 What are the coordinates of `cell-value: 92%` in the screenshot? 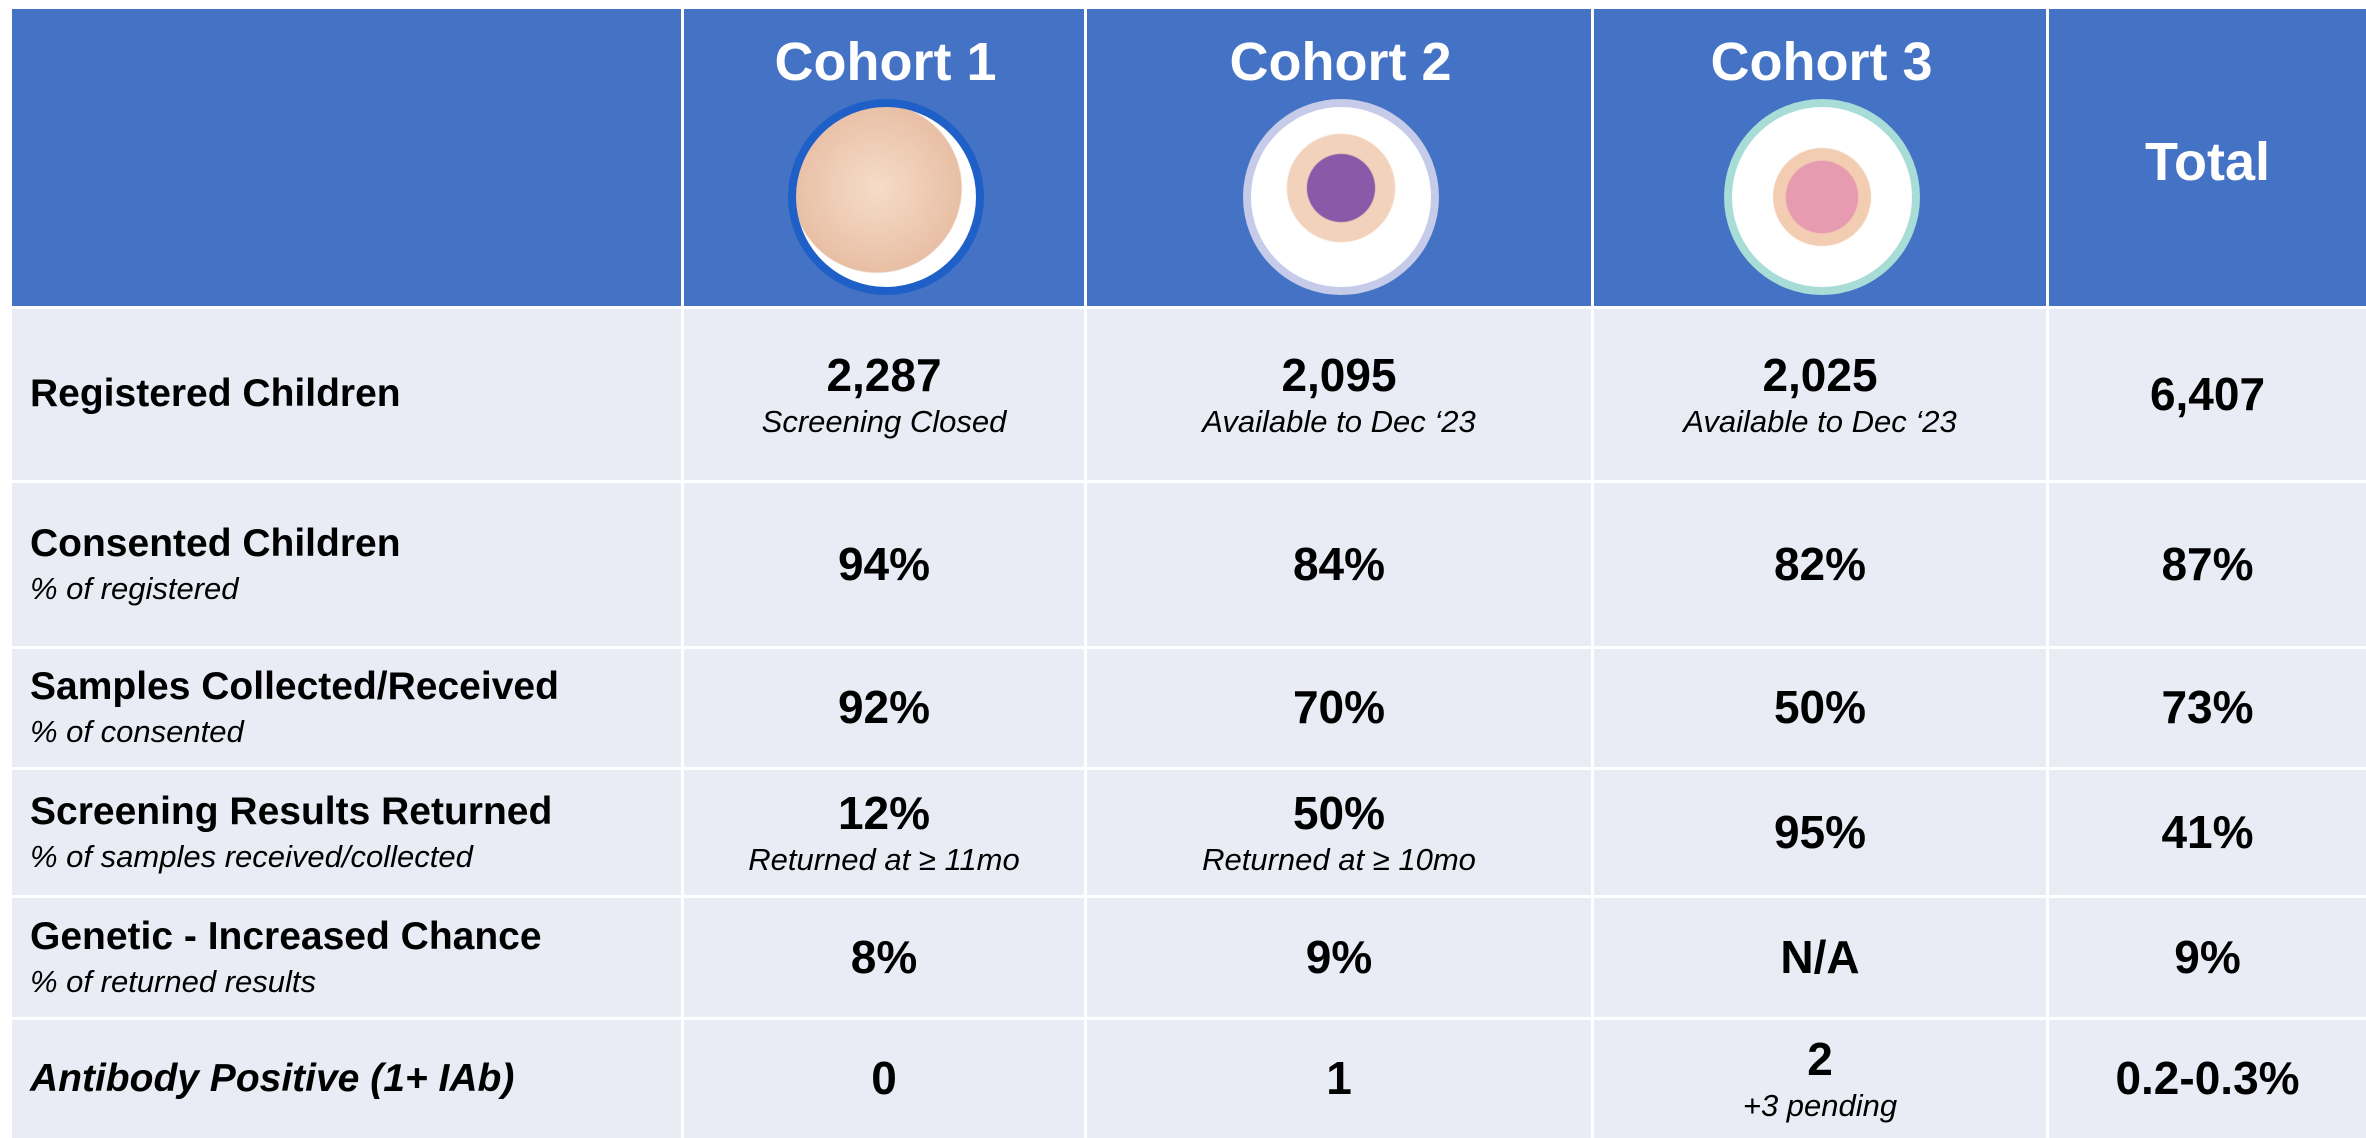 It's located at (884, 707).